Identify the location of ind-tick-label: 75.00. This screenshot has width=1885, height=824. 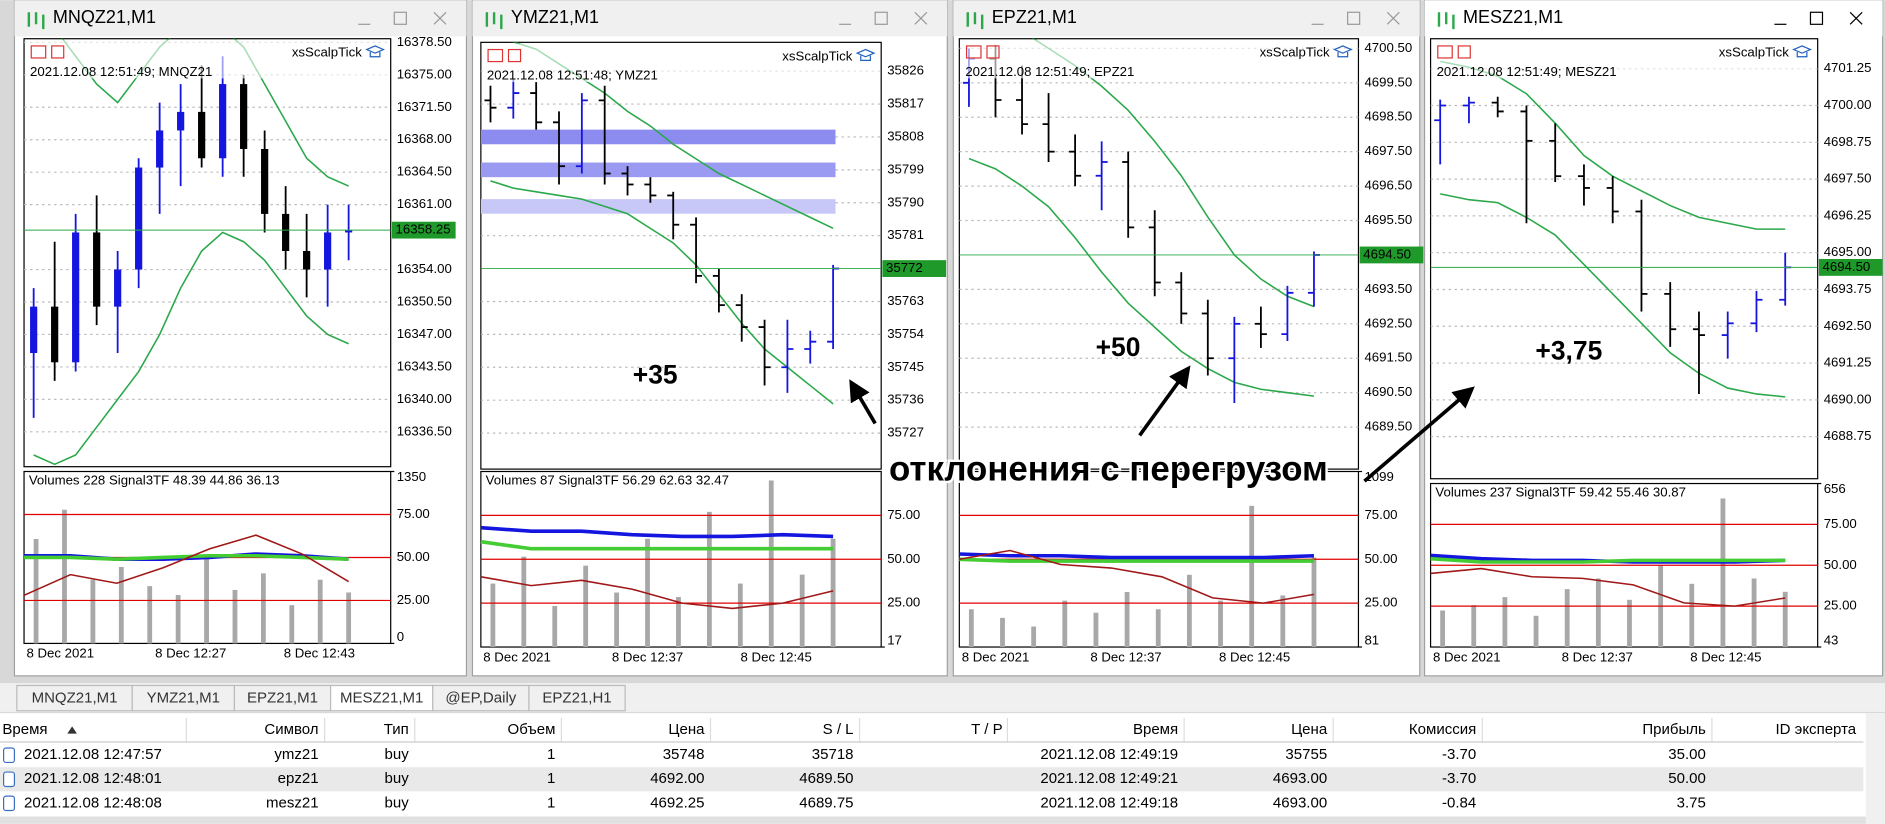
(1840, 523).